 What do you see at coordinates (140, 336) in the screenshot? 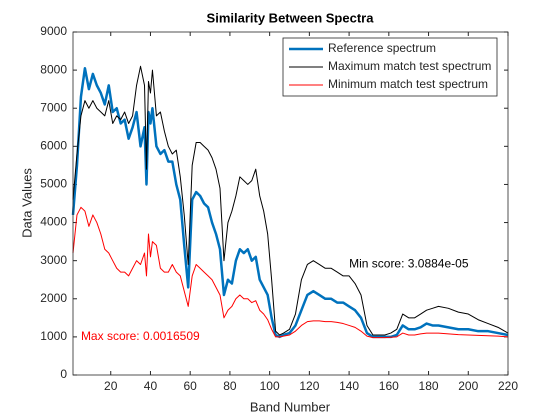
I see `annotation: Max score: 0.0016509` at bounding box center [140, 336].